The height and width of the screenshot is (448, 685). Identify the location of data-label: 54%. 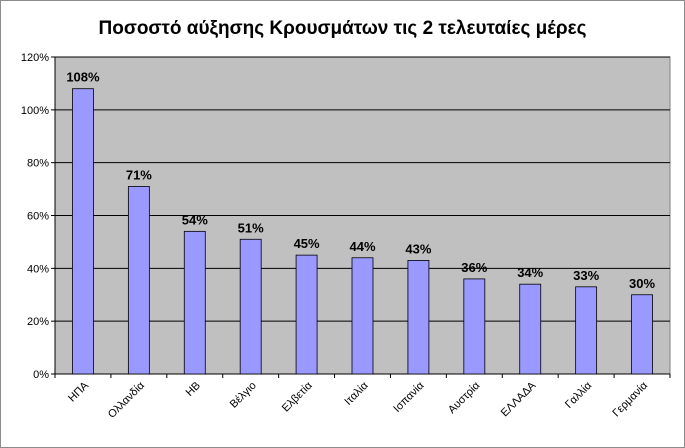
(195, 219).